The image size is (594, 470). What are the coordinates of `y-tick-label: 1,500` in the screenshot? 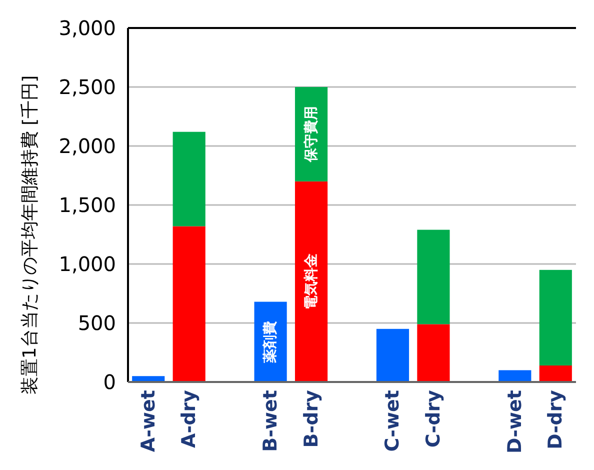 It's located at (87, 205).